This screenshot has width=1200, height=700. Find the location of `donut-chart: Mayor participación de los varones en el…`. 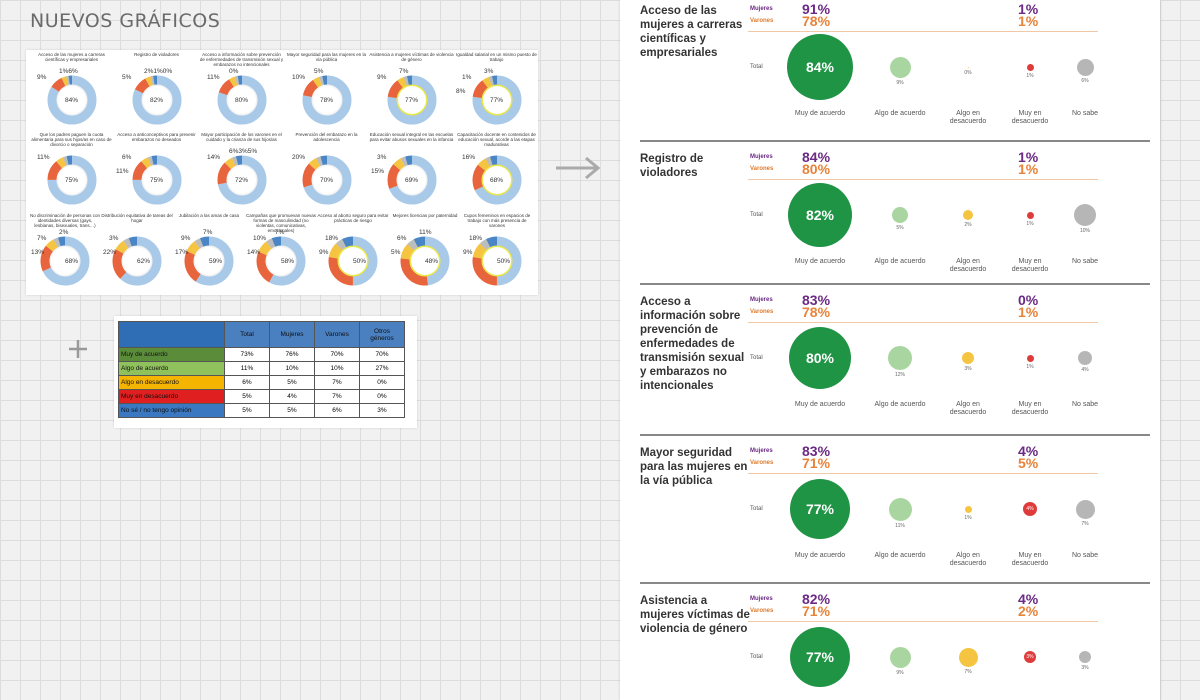

donut-chart: Mayor participación de los varones en el… is located at coordinates (241, 173).